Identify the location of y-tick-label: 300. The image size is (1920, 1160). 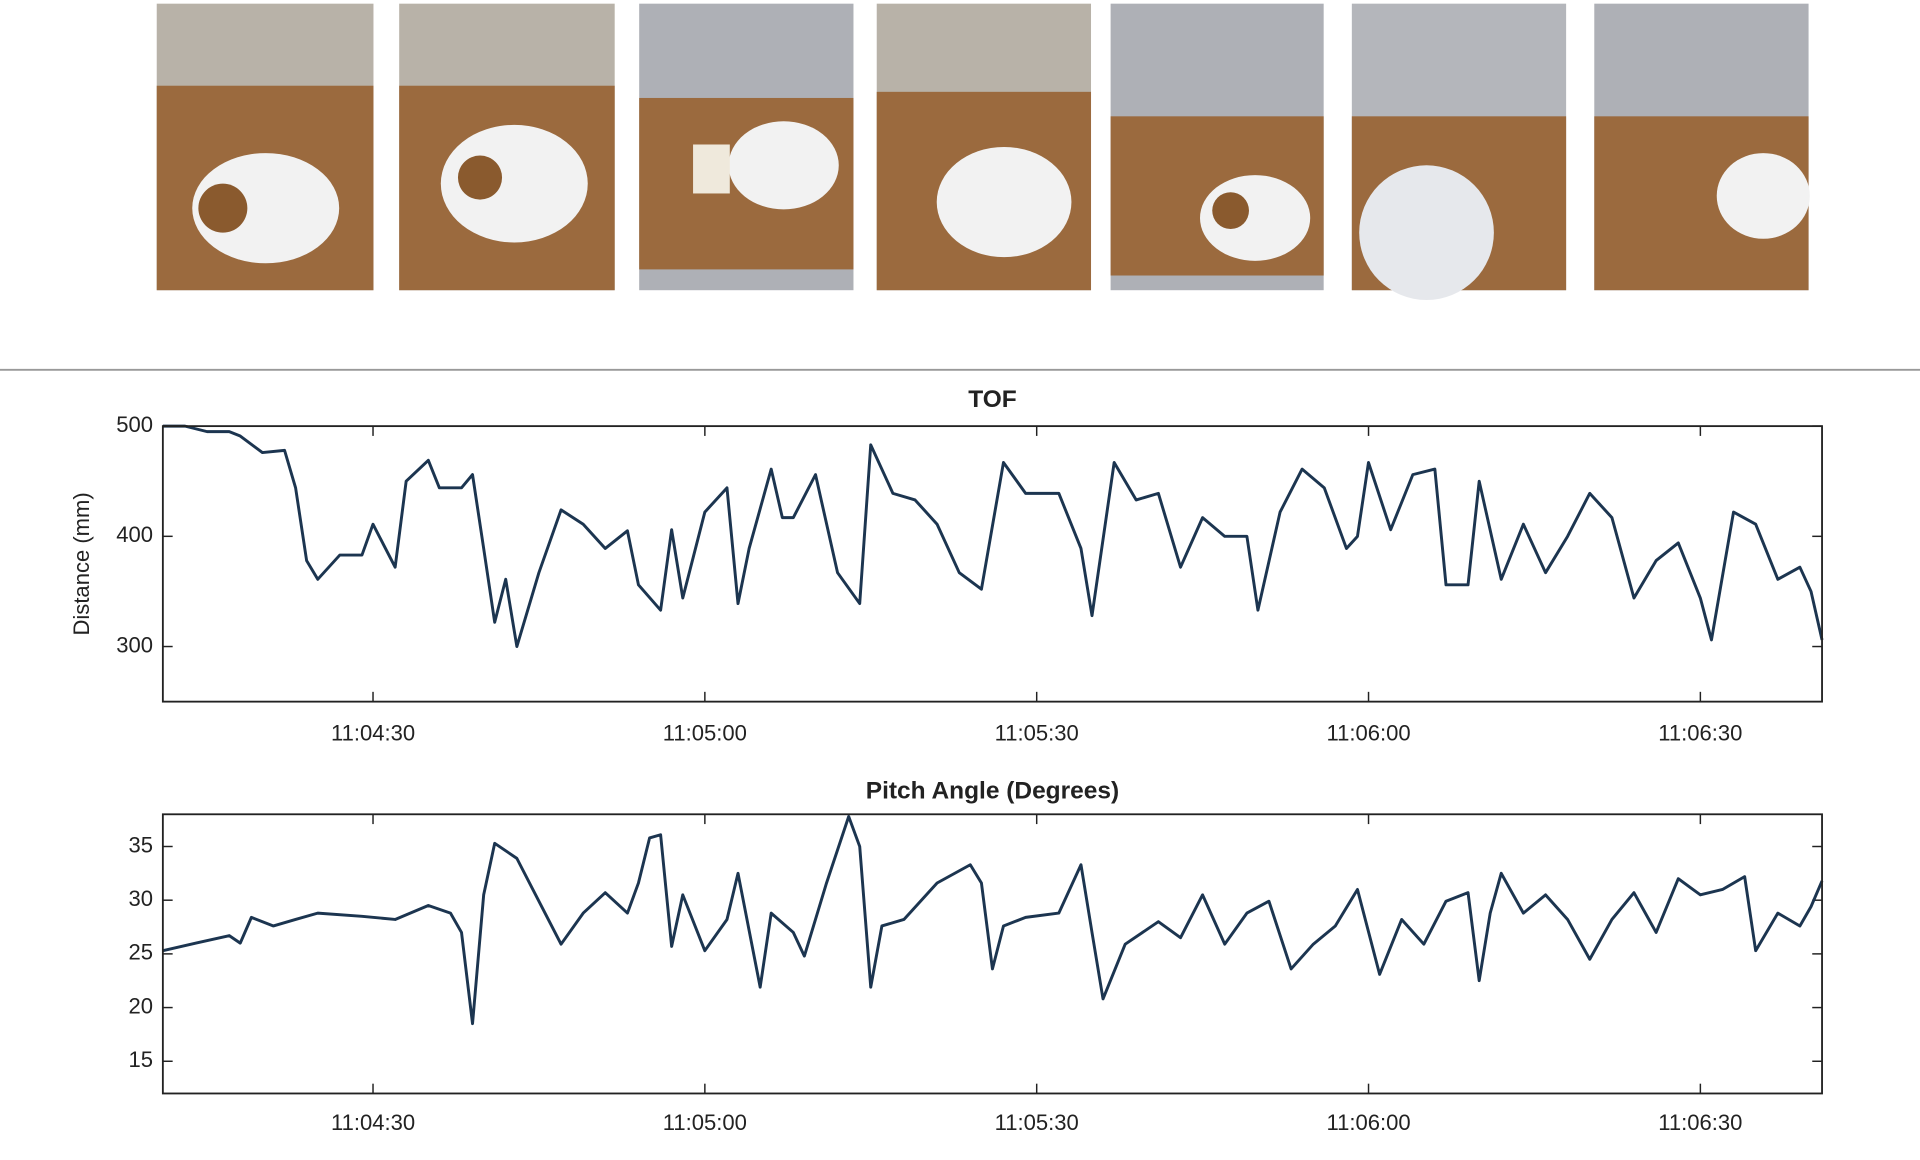
(134, 644).